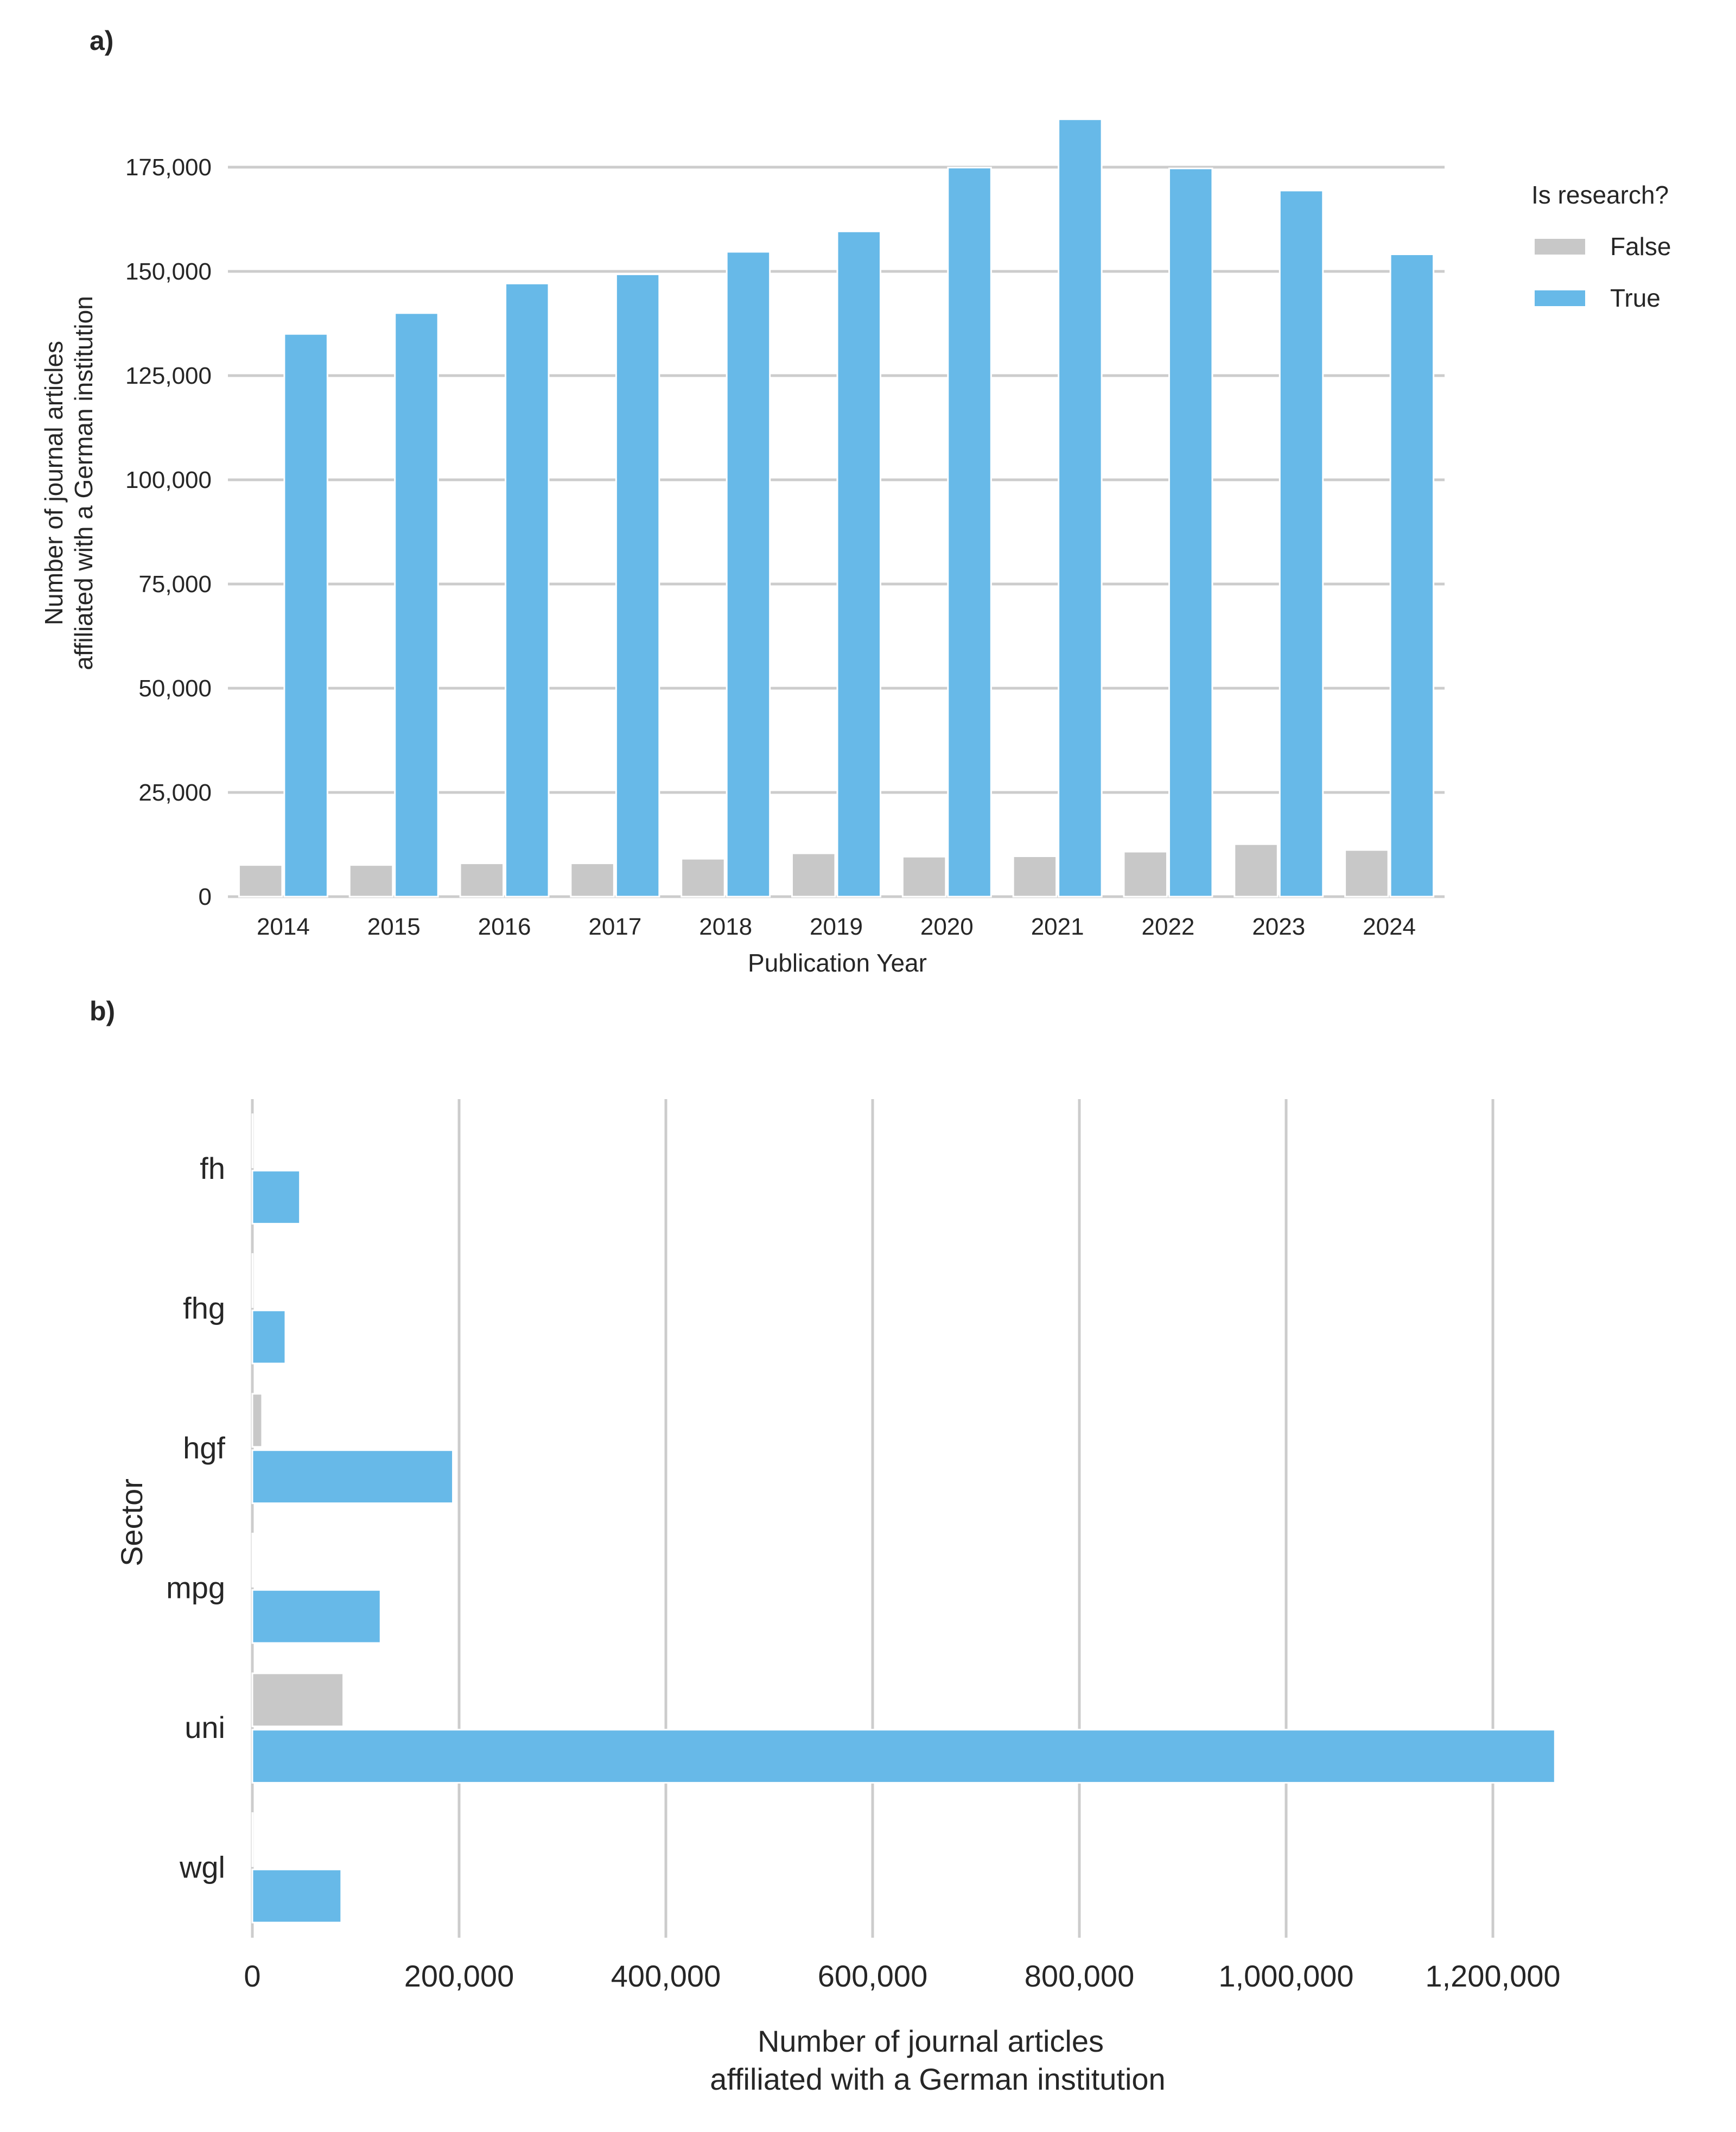 The height and width of the screenshot is (2132, 1736). What do you see at coordinates (459, 1976) in the screenshot?
I see `x-tick-label: 200,000` at bounding box center [459, 1976].